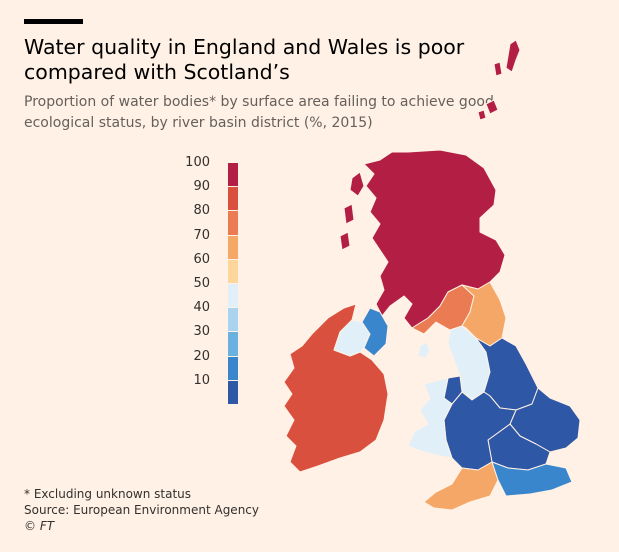 This screenshot has width=619, height=552. What do you see at coordinates (201, 380) in the screenshot?
I see `legend-tick-label: 10` at bounding box center [201, 380].